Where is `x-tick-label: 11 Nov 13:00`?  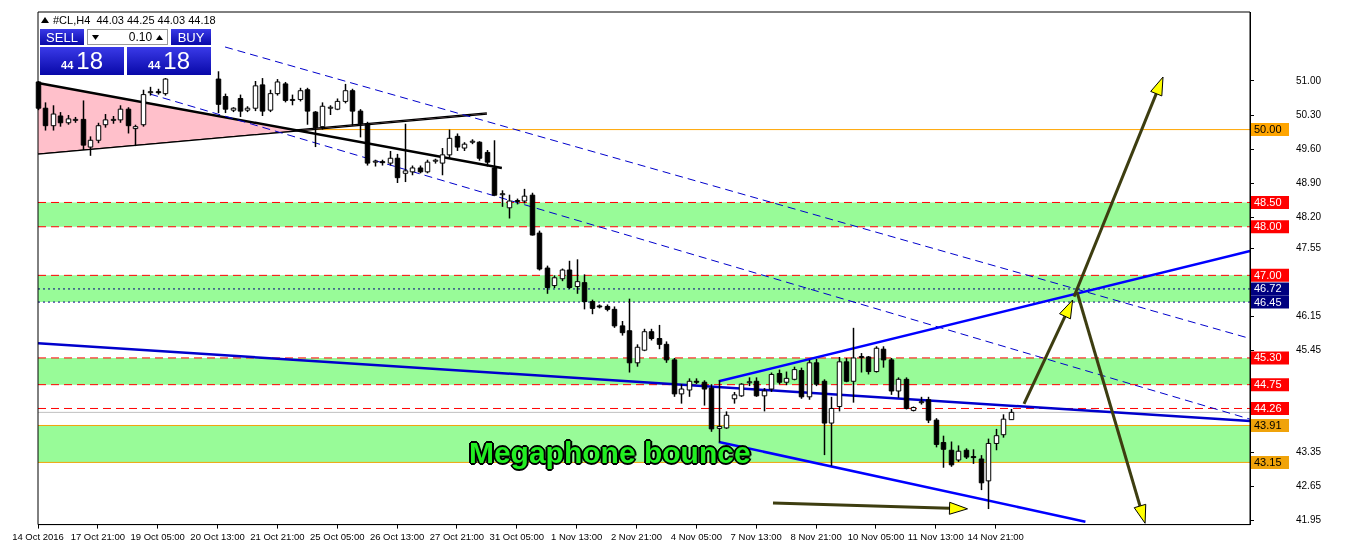 x-tick-label: 11 Nov 13:00 is located at coordinates (935, 536).